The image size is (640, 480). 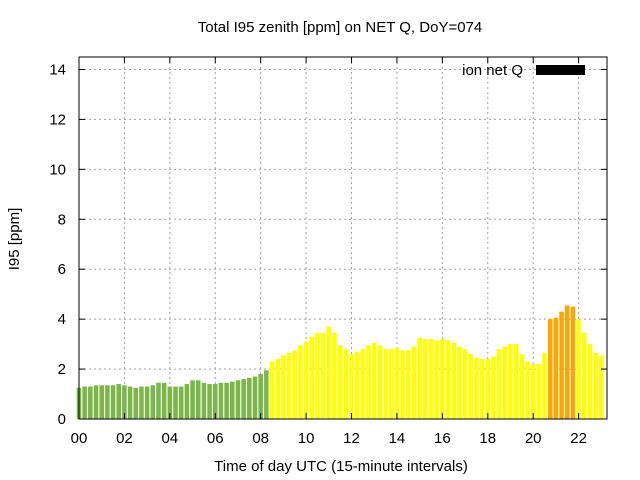 I want to click on x-tick-label: 12, so click(x=351, y=438).